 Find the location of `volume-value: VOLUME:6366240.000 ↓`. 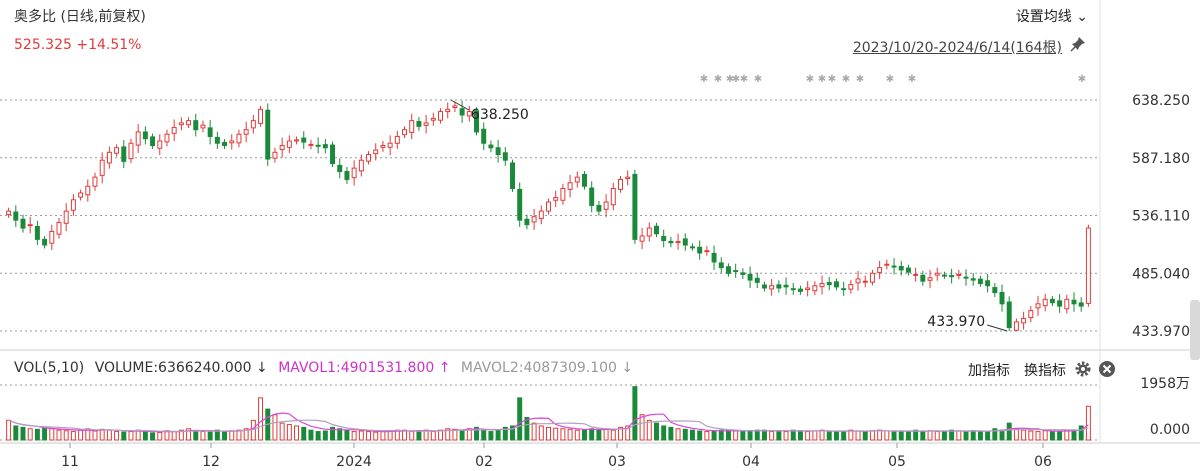

volume-value: VOLUME:6366240.000 ↓ is located at coordinates (181, 368).